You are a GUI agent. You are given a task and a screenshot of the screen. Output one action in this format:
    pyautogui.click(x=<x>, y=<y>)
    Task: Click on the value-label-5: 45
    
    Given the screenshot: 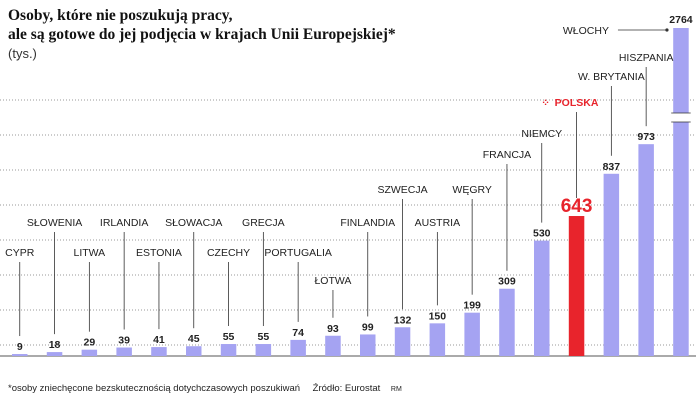 What is the action you would take?
    pyautogui.click(x=194, y=339)
    